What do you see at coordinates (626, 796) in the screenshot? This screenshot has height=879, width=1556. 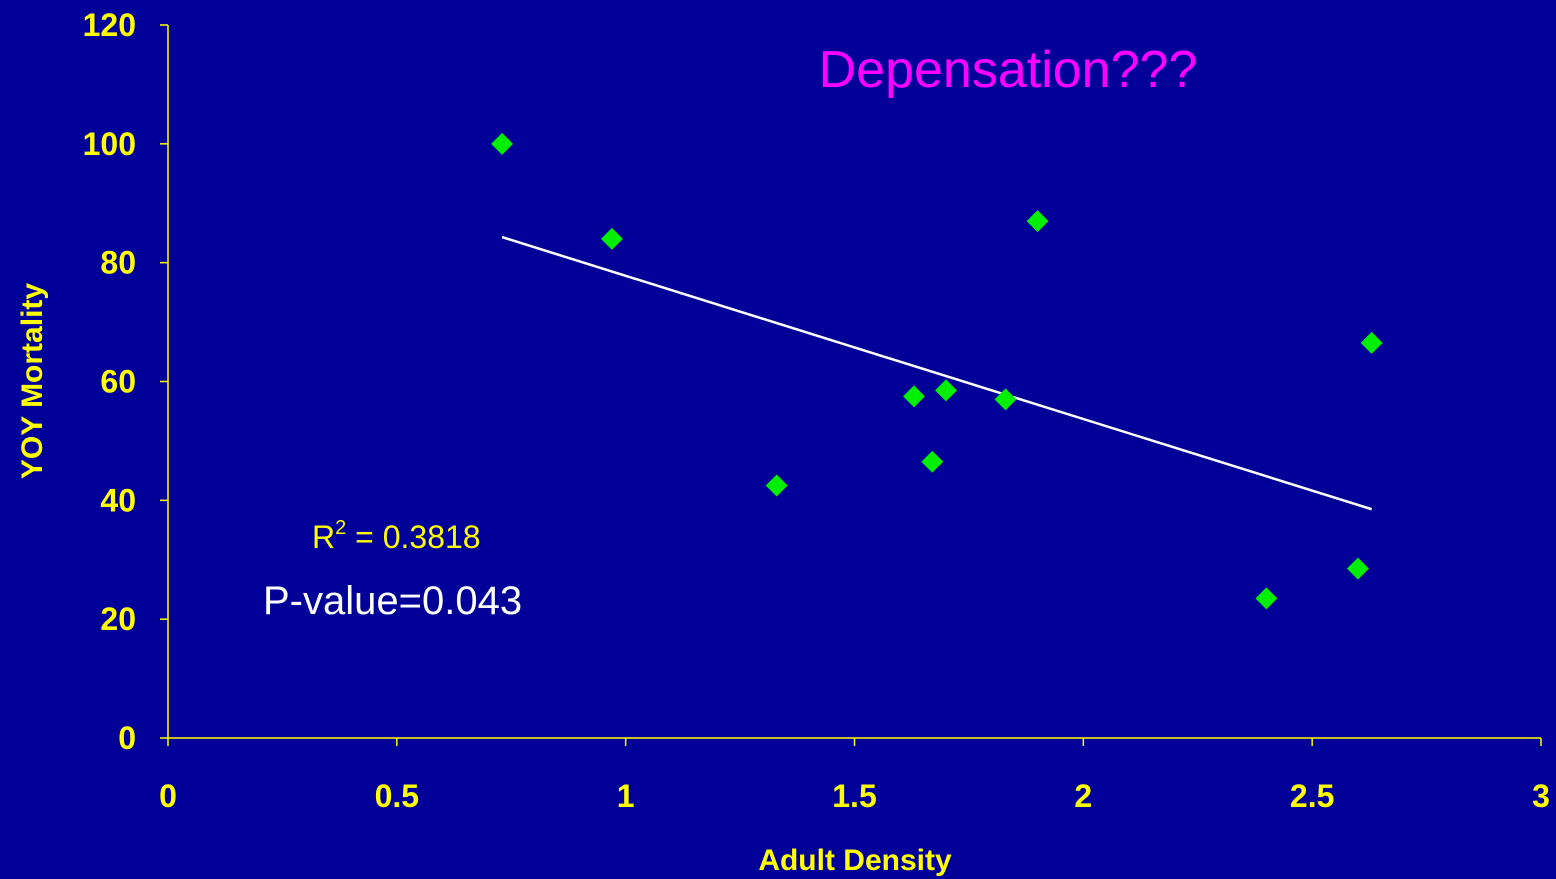 I see `x-tick-label: 1` at bounding box center [626, 796].